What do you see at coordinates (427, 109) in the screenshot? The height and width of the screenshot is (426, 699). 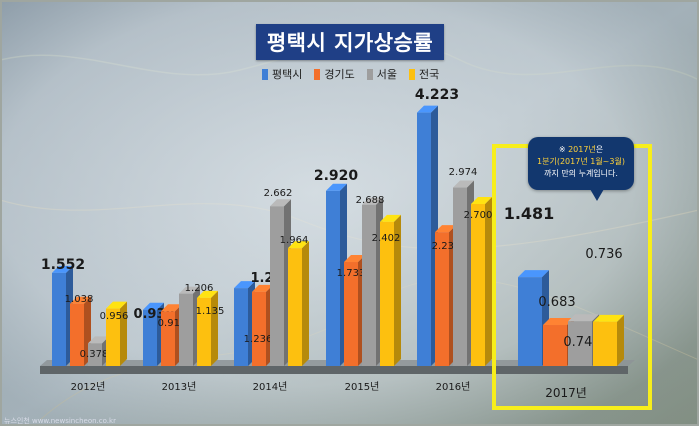 I see `bar-top-2016년-평택시` at bounding box center [427, 109].